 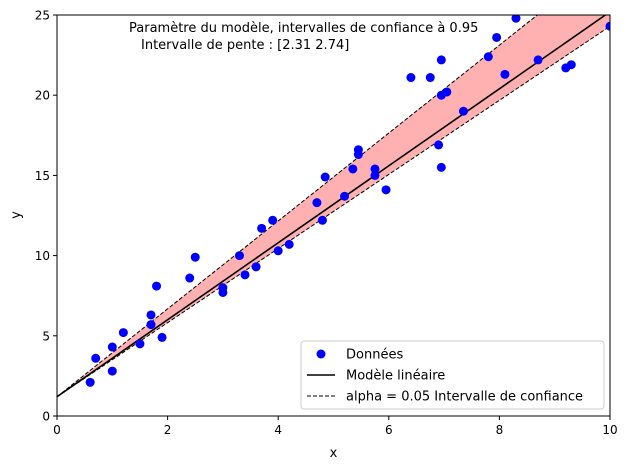 I want to click on y-tick-label: 5, so click(x=46, y=336).